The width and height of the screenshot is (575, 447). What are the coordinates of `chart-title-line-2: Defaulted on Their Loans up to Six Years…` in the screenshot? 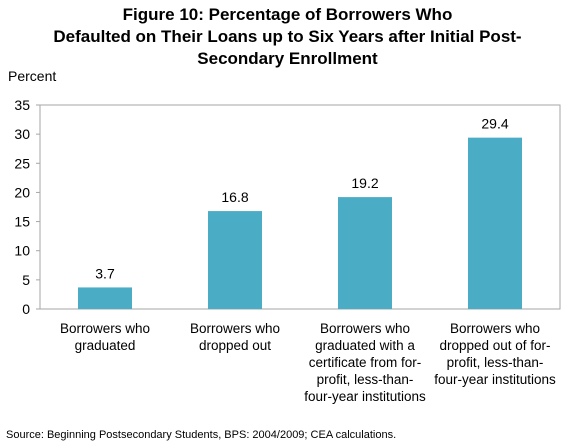 It's located at (287, 36).